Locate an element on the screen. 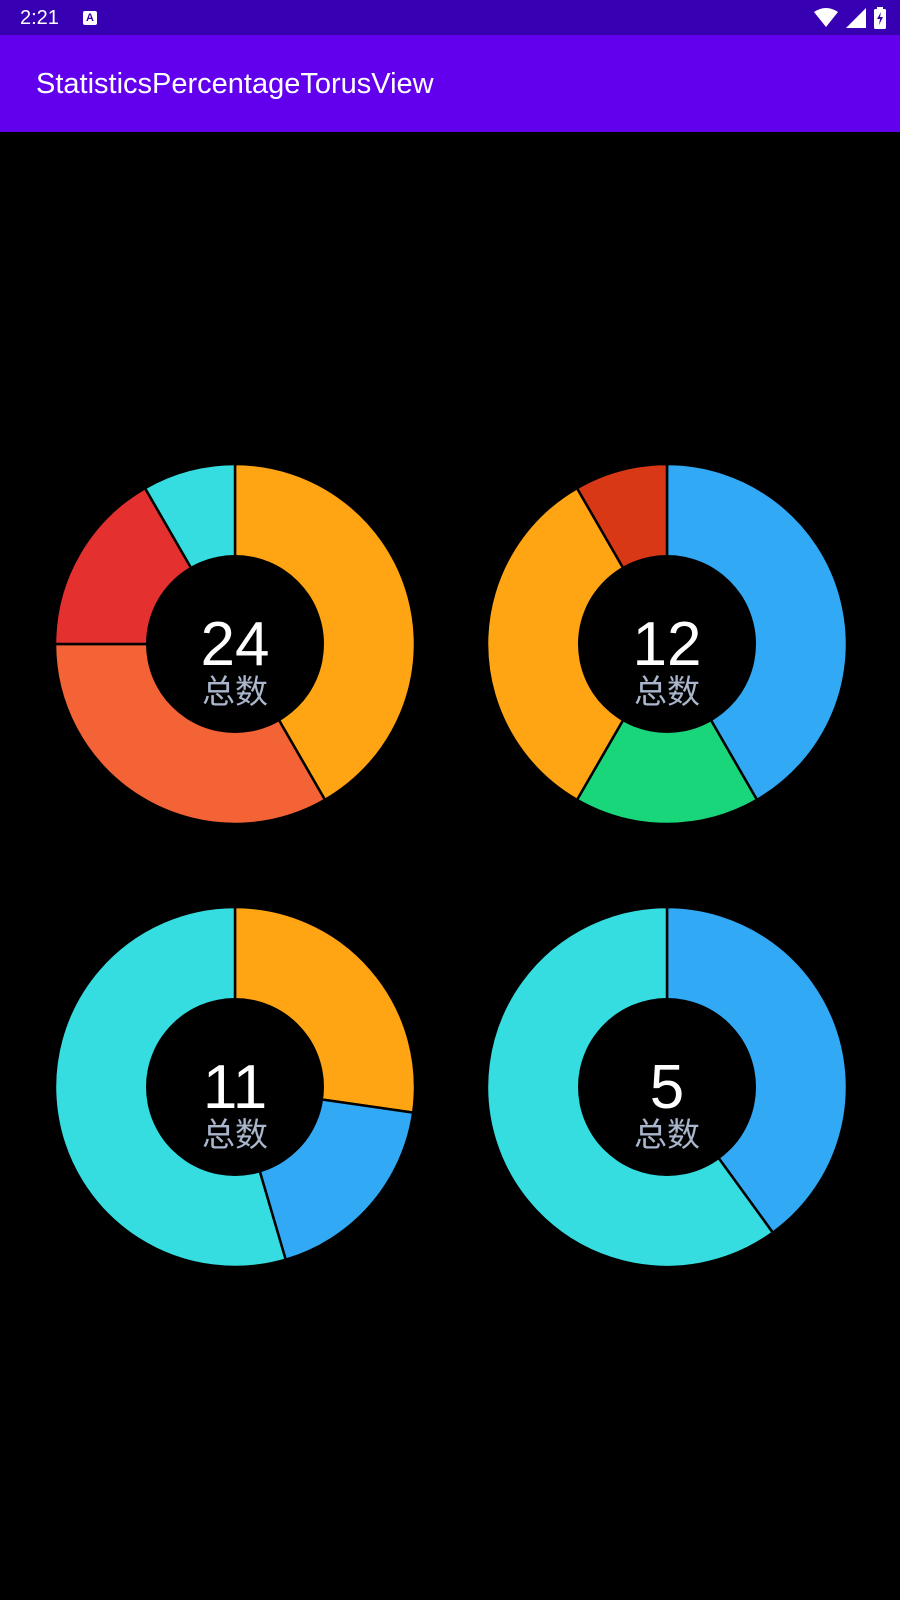 The image size is (900, 1600). status-bar: 2:21 A is located at coordinates (450, 17).